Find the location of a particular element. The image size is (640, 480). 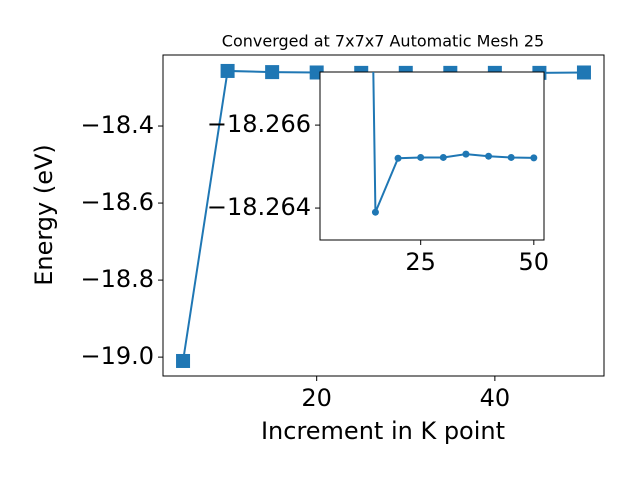

x-tick-label: 20 is located at coordinates (316, 398).